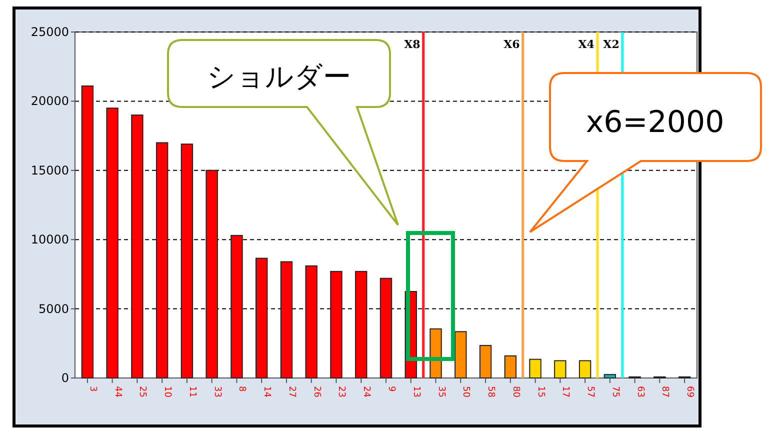  I want to click on ref-line-label: X6, so click(512, 44).